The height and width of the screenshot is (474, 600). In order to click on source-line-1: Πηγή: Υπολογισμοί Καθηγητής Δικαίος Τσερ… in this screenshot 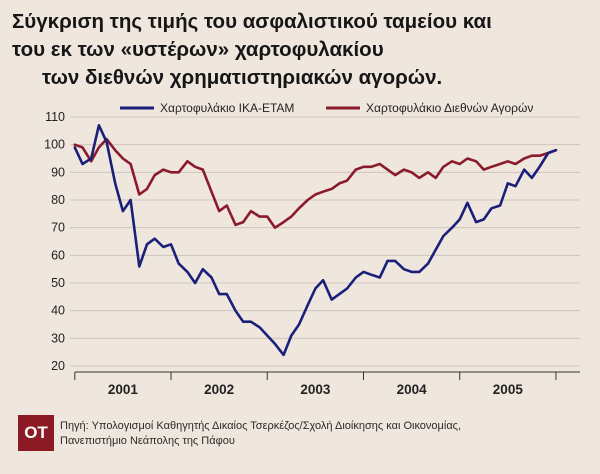, I will do `click(261, 426)`.